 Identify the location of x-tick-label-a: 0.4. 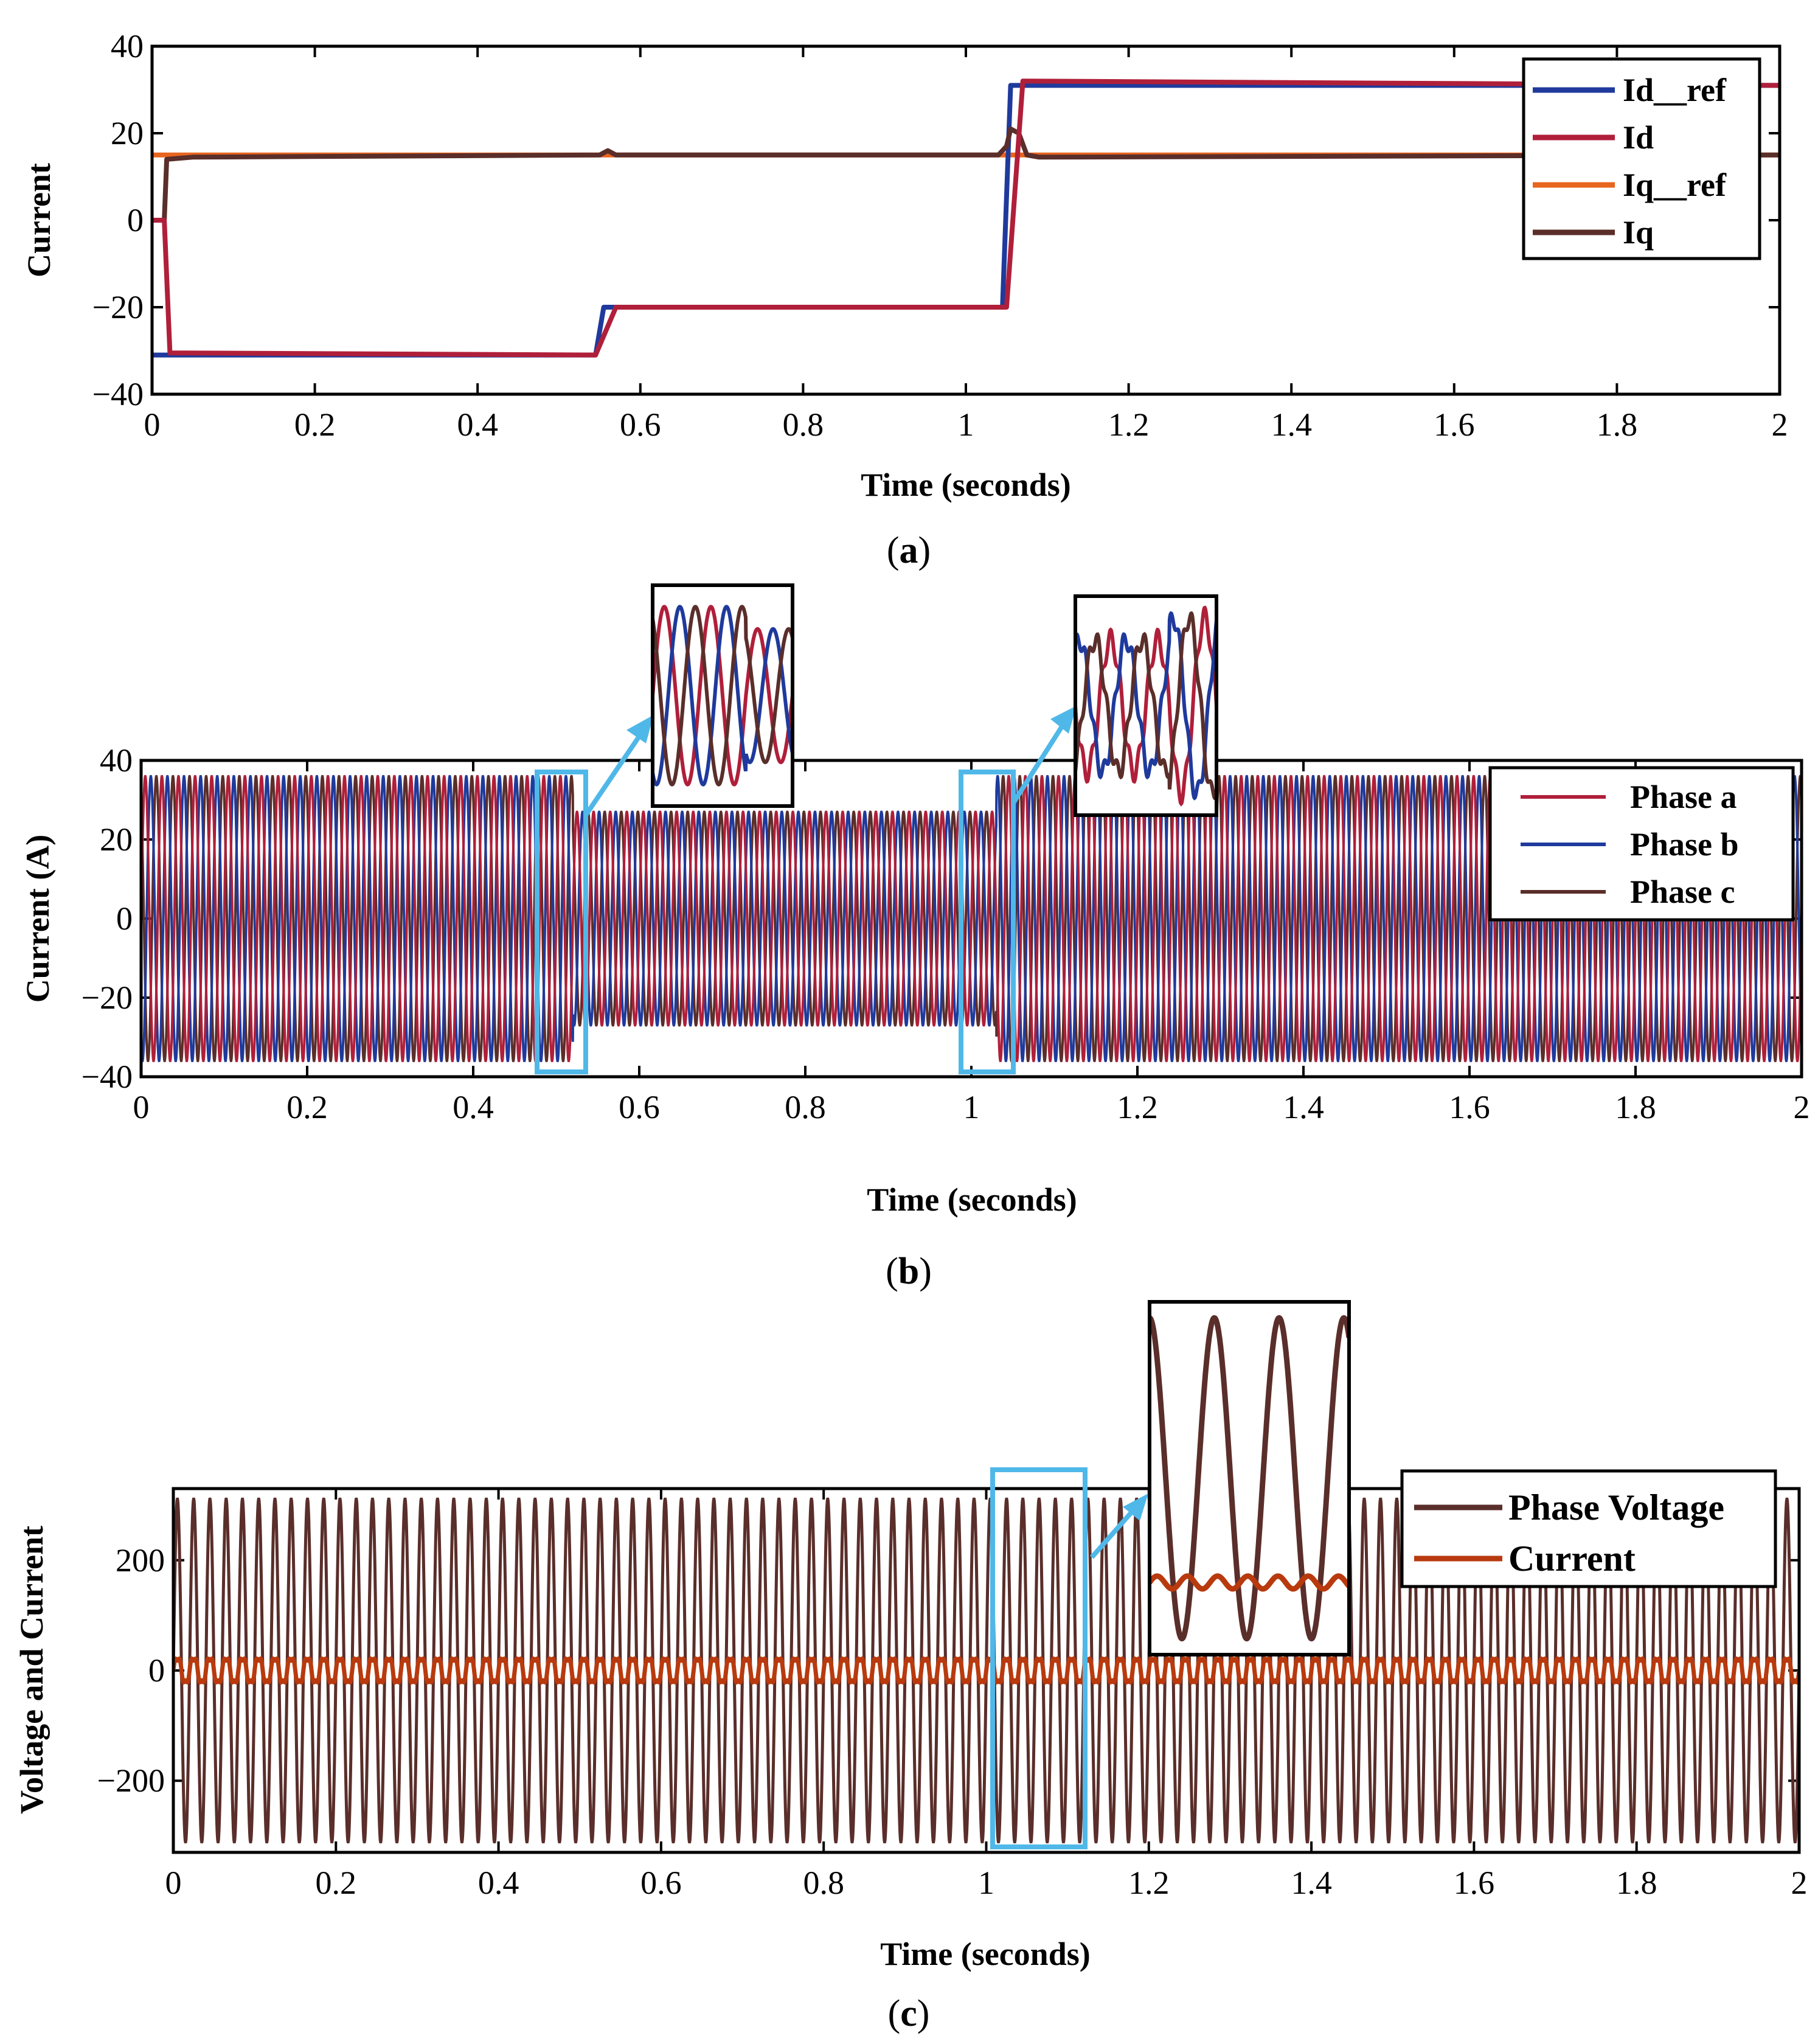
(477, 424).